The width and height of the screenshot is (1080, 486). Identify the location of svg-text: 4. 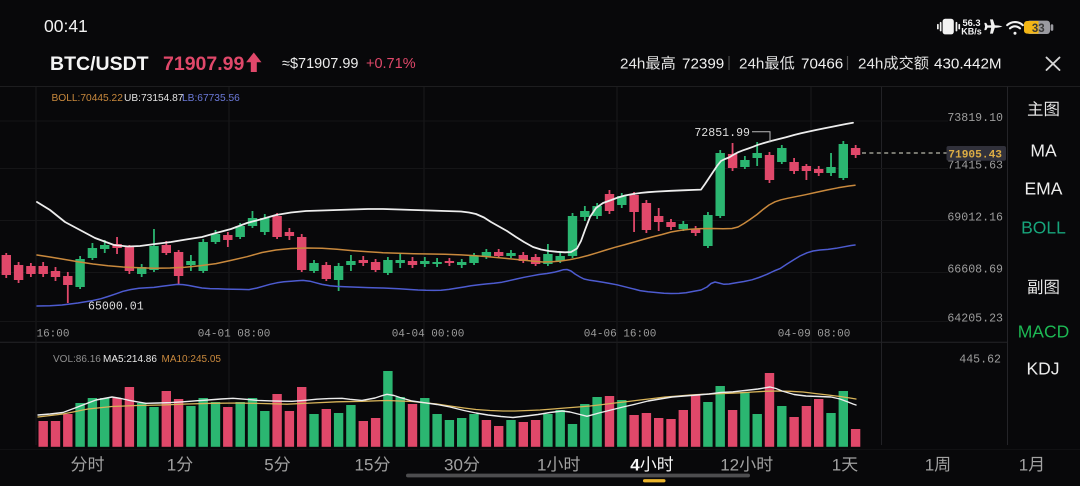
(635, 464).